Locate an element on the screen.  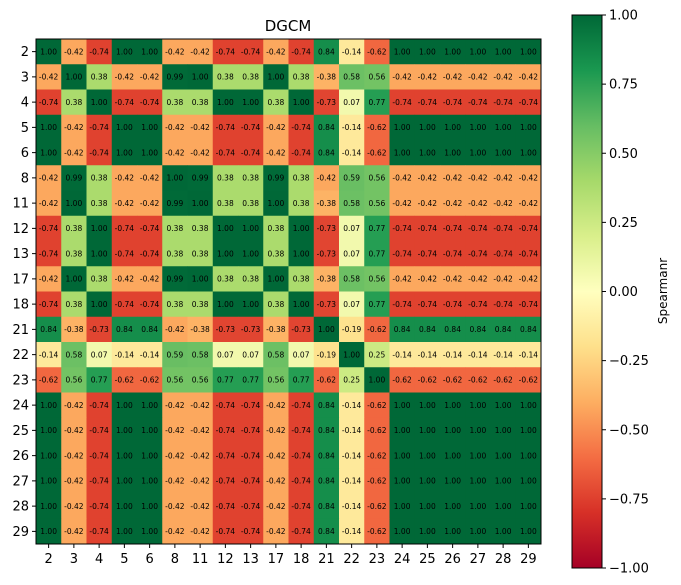
colorbar-label: Spearmanr is located at coordinates (663, 291).